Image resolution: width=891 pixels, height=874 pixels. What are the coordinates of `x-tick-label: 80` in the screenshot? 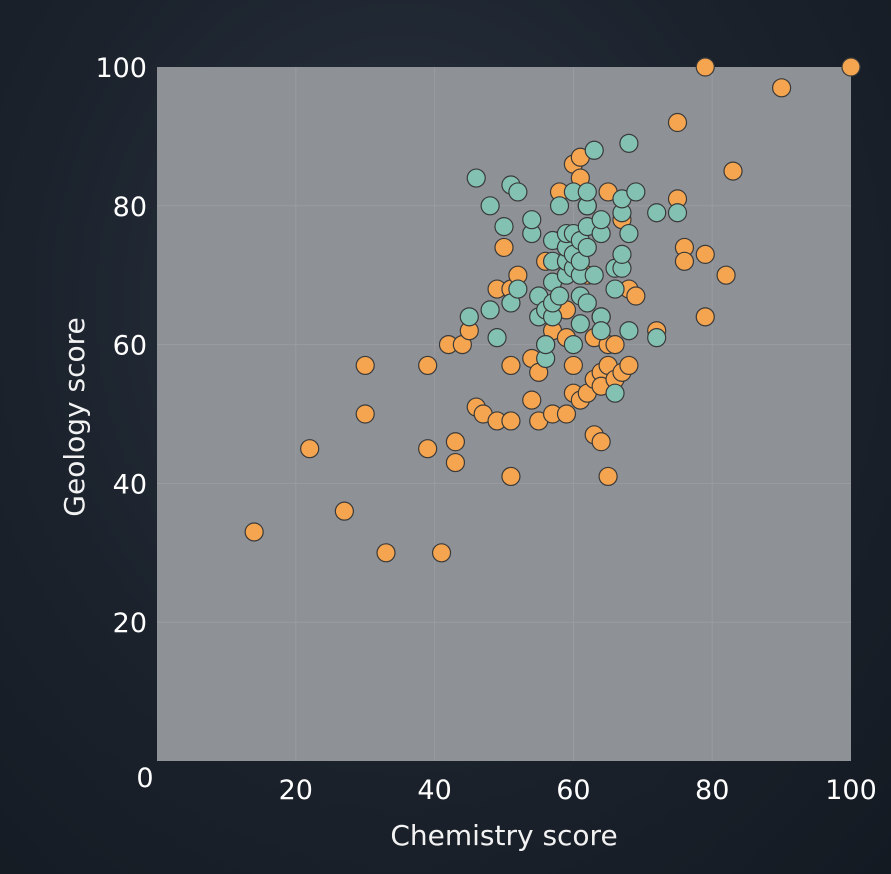 It's located at (712, 790).